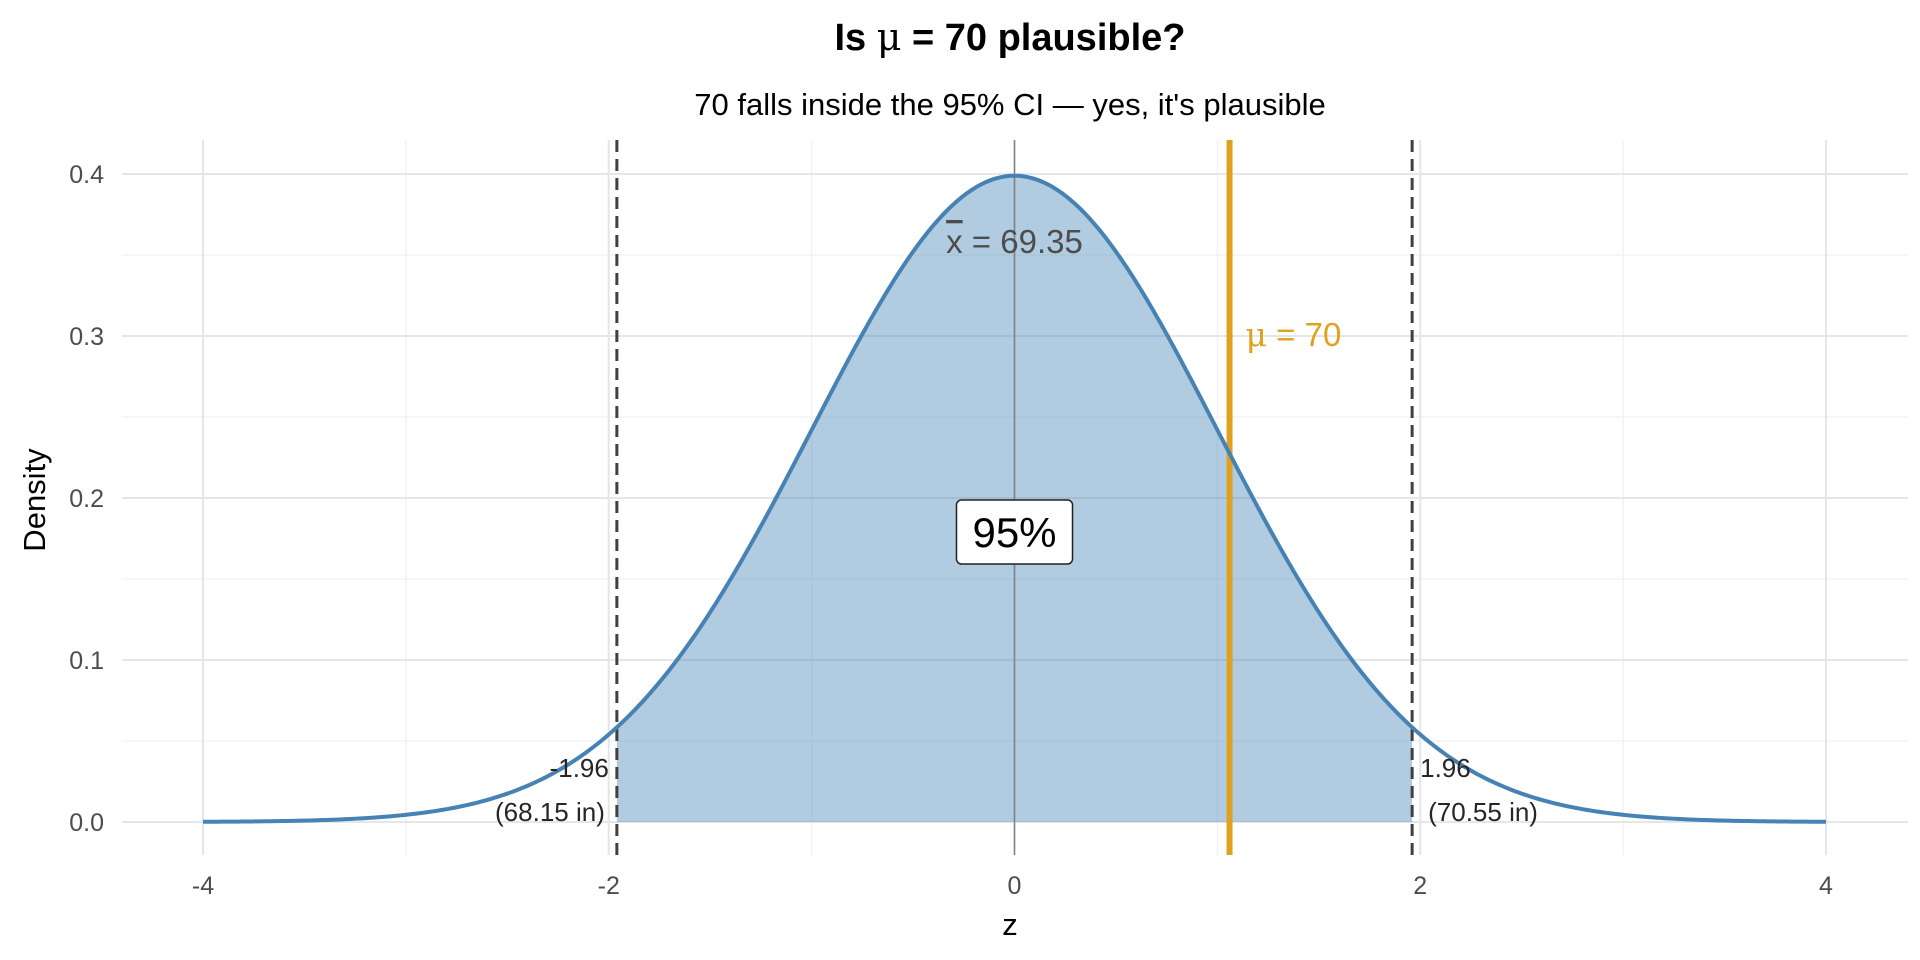 The height and width of the screenshot is (960, 1920). I want to click on sample-mean-label: x = 69.35, so click(1014, 241).